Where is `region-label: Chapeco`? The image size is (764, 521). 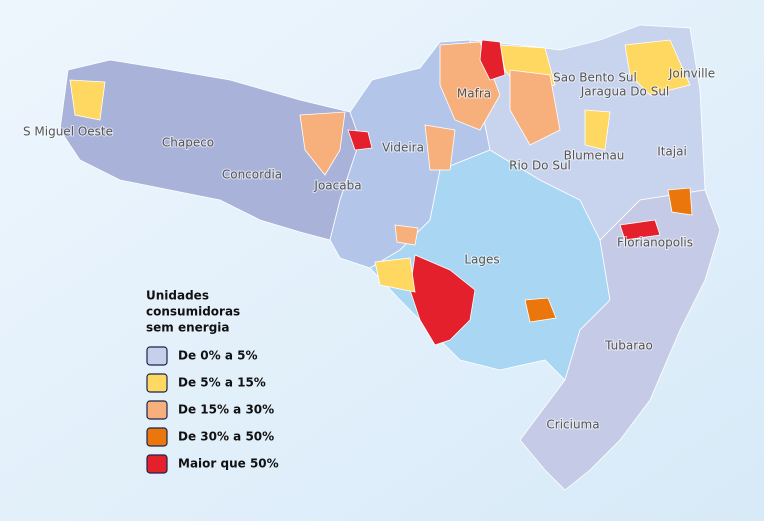
region-label: Chapeco is located at coordinates (188, 143).